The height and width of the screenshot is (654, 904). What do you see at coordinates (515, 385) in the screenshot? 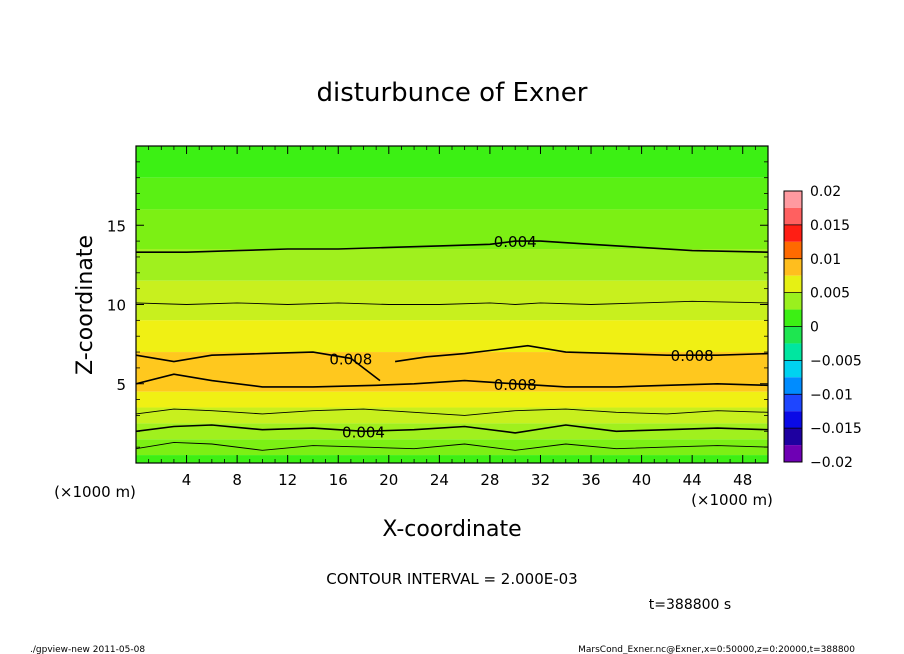
I see `contour-label-3: 0.008` at bounding box center [515, 385].